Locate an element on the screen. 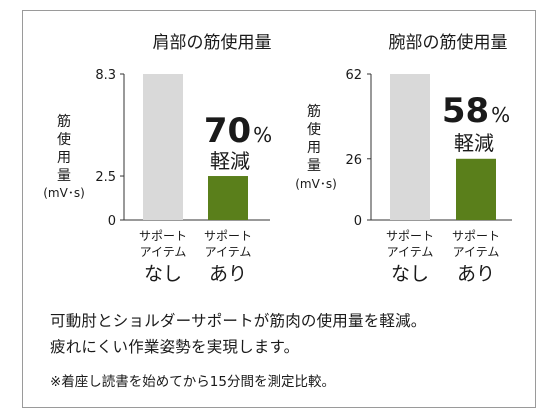 The image size is (560, 420). y-tick-label: 62 is located at coordinates (353, 75).